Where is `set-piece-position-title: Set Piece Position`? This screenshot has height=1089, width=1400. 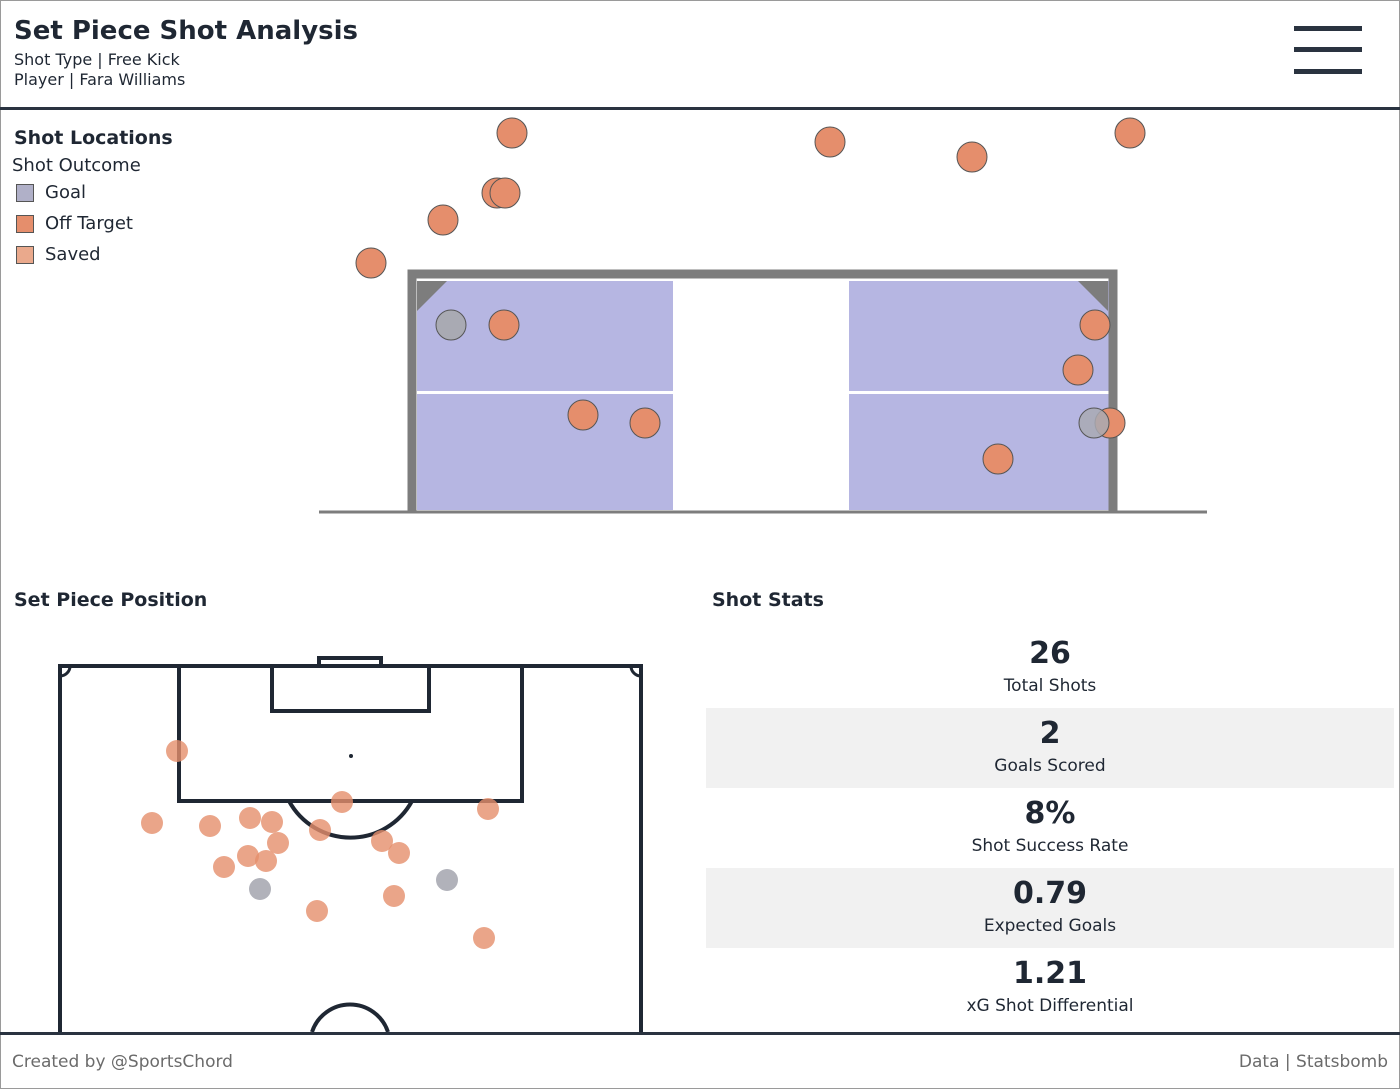
set-piece-position-title: Set Piece Position is located at coordinates (111, 600).